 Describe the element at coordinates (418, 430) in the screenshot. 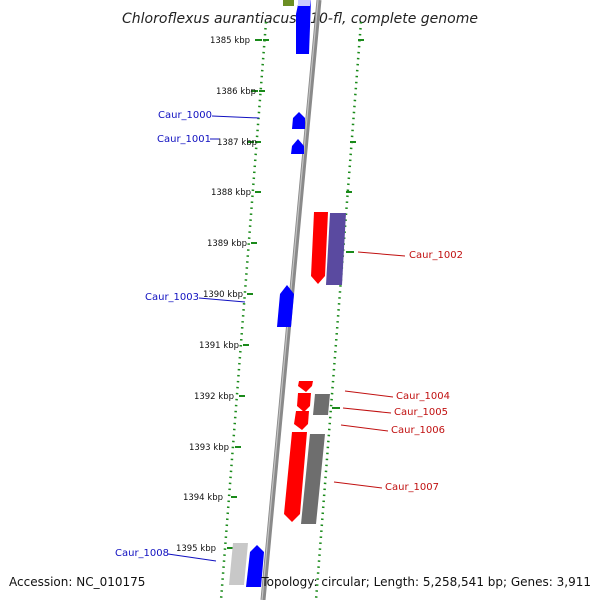

I see `gene-label-caur-1006: Caur_1006` at that location.